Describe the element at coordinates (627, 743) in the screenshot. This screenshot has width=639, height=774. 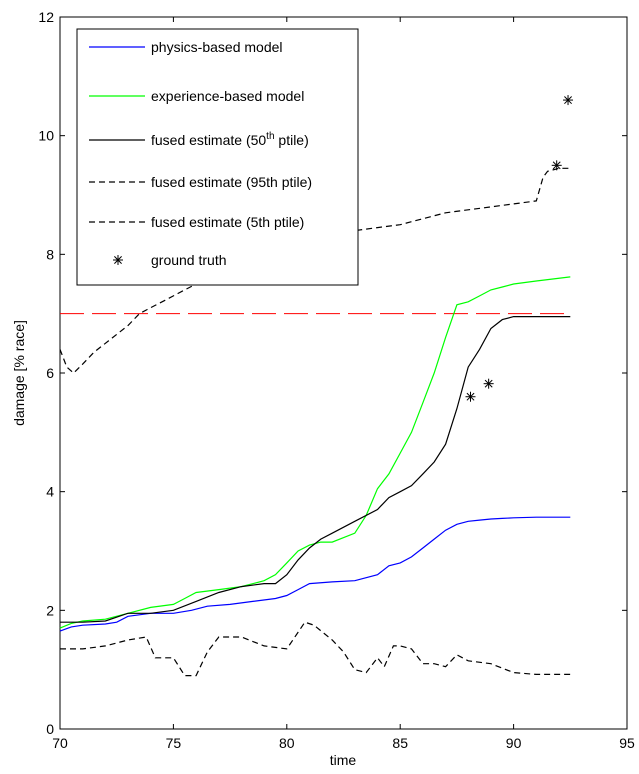
I see `x-tick-label: 95` at that location.